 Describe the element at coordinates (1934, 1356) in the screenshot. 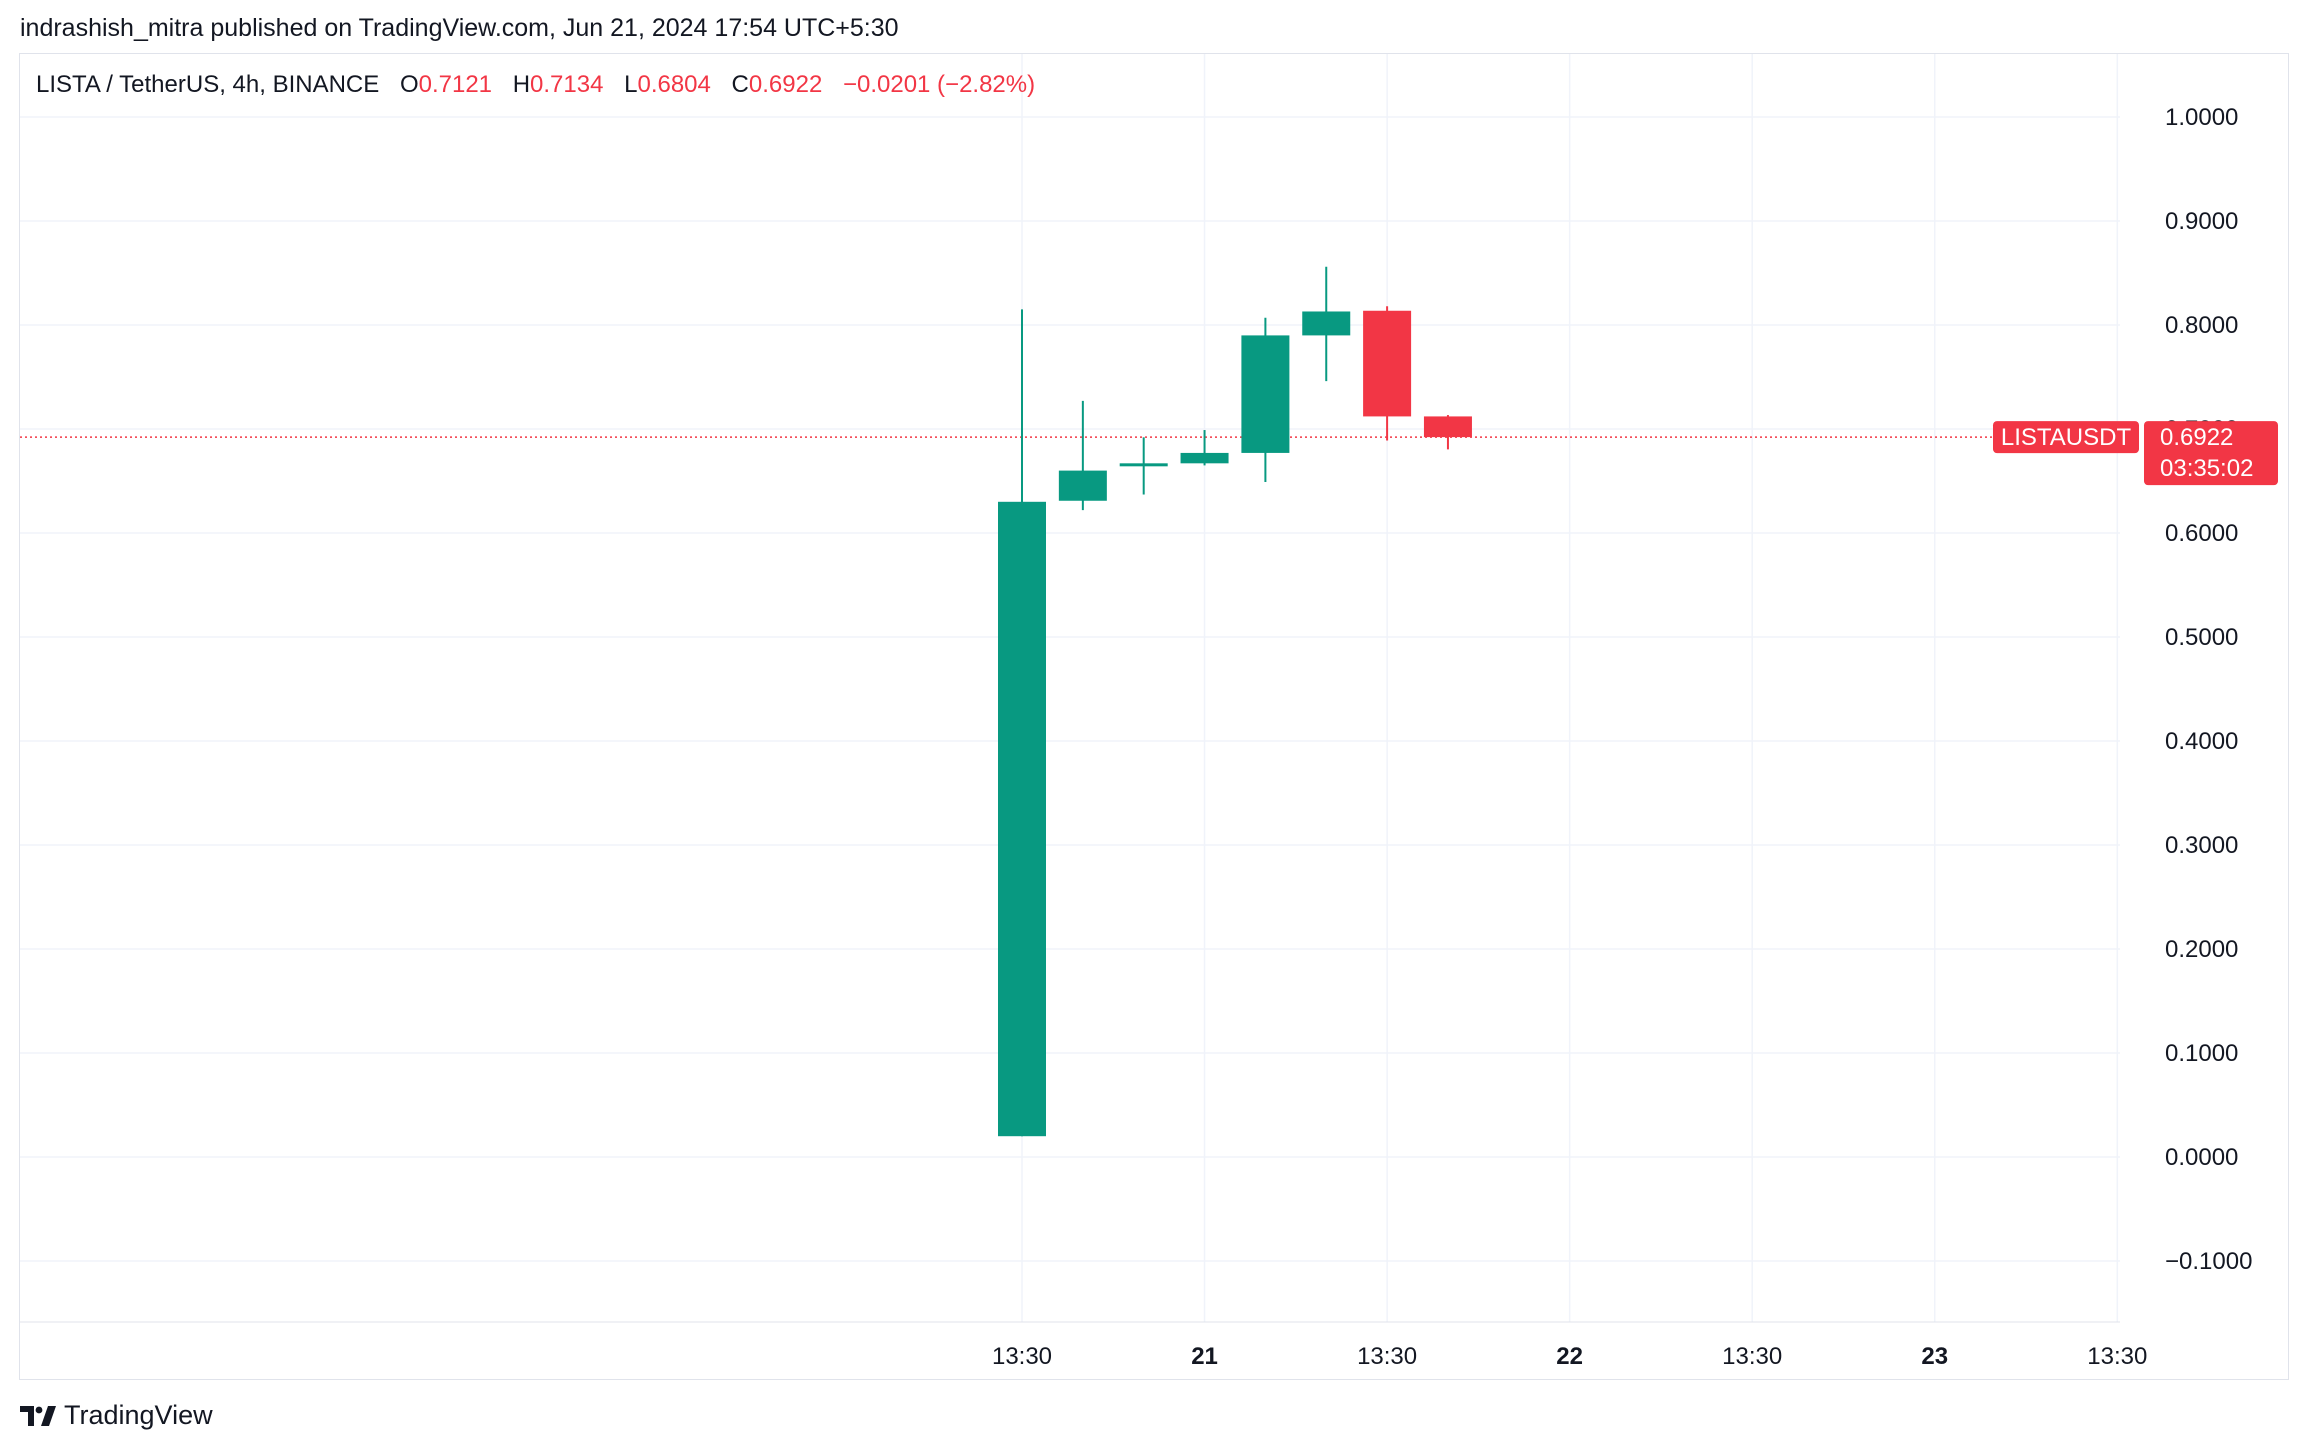

I see `x-tick-label: 23` at that location.